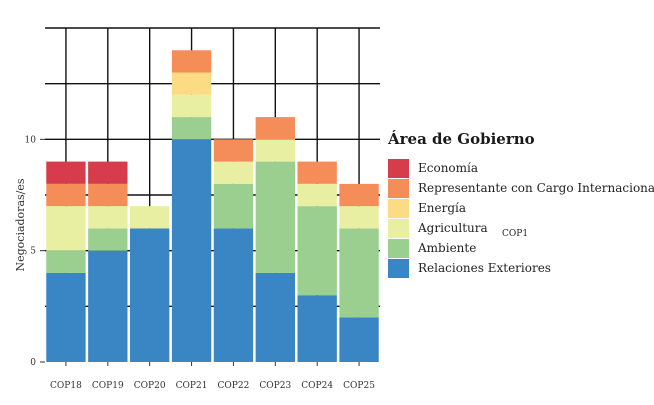  Describe the element at coordinates (20, 224) in the screenshot. I see `y-axis-label: Negociadoras/es` at that location.